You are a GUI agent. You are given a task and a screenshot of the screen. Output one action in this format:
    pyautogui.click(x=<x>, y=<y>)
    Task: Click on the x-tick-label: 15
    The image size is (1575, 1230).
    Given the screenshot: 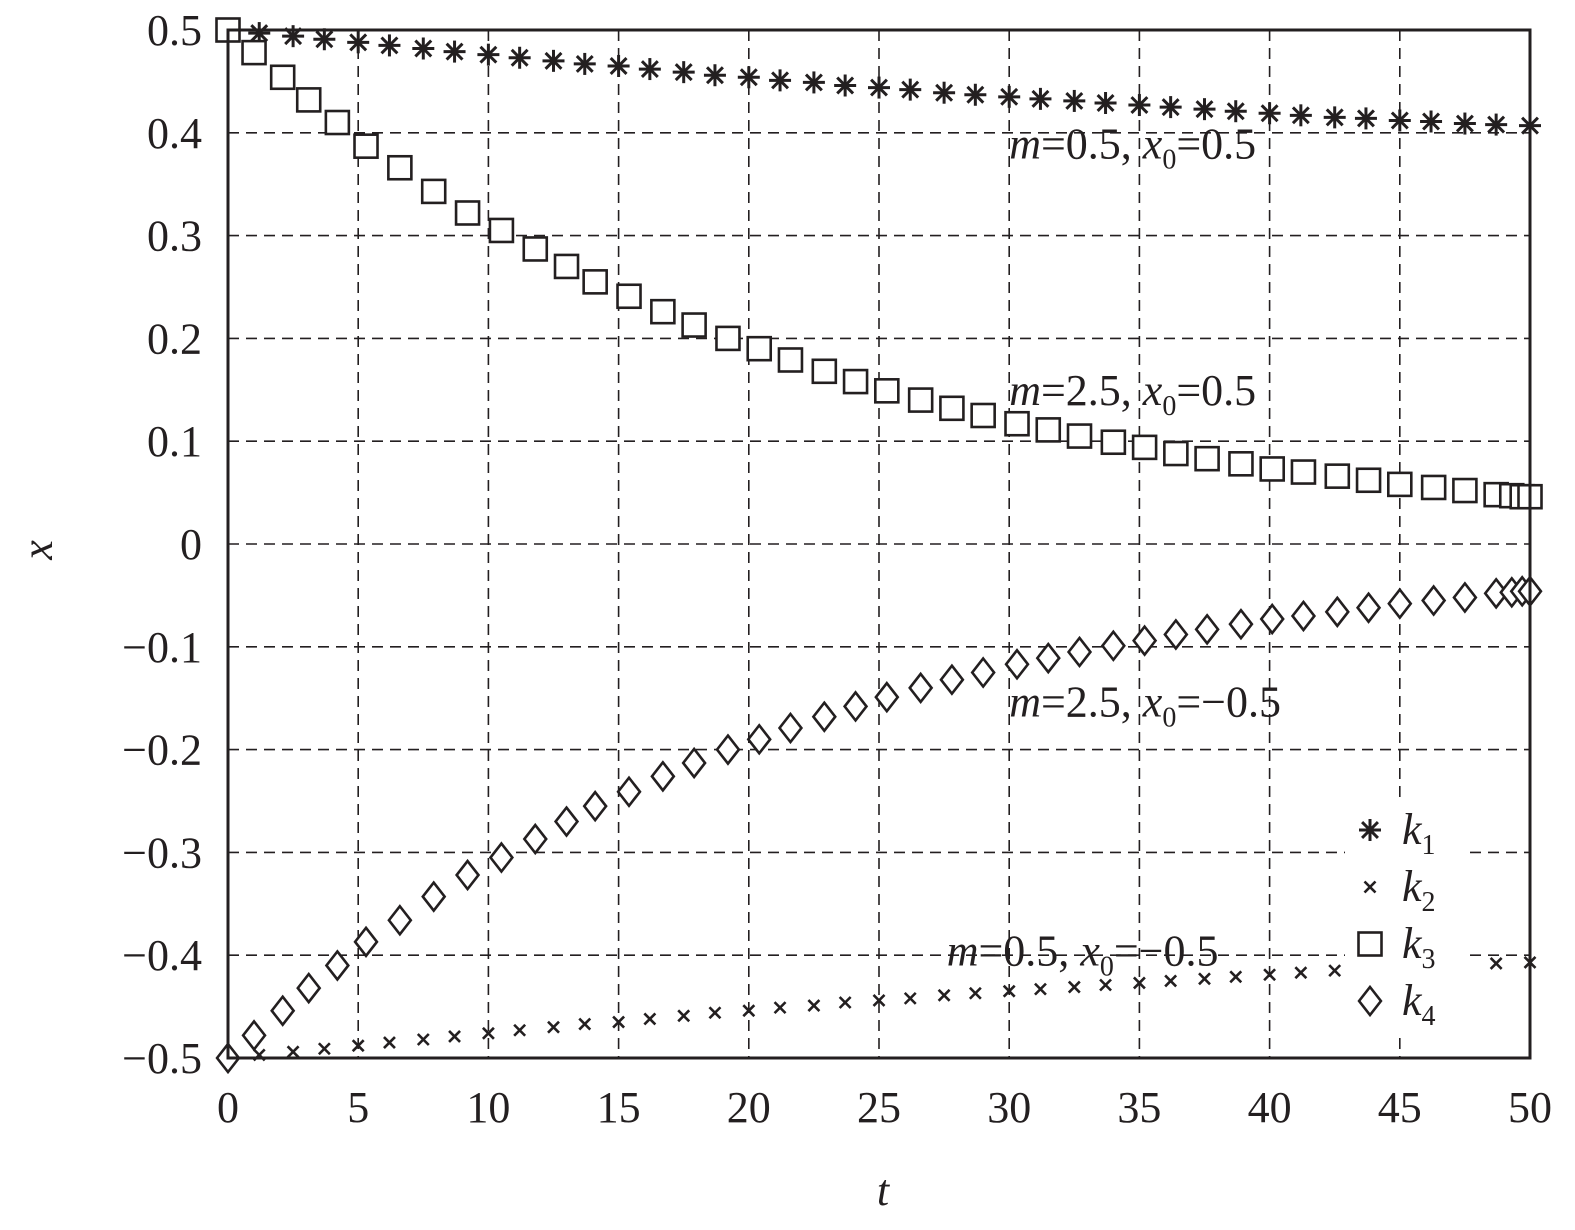 What is the action you would take?
    pyautogui.click(x=619, y=1107)
    